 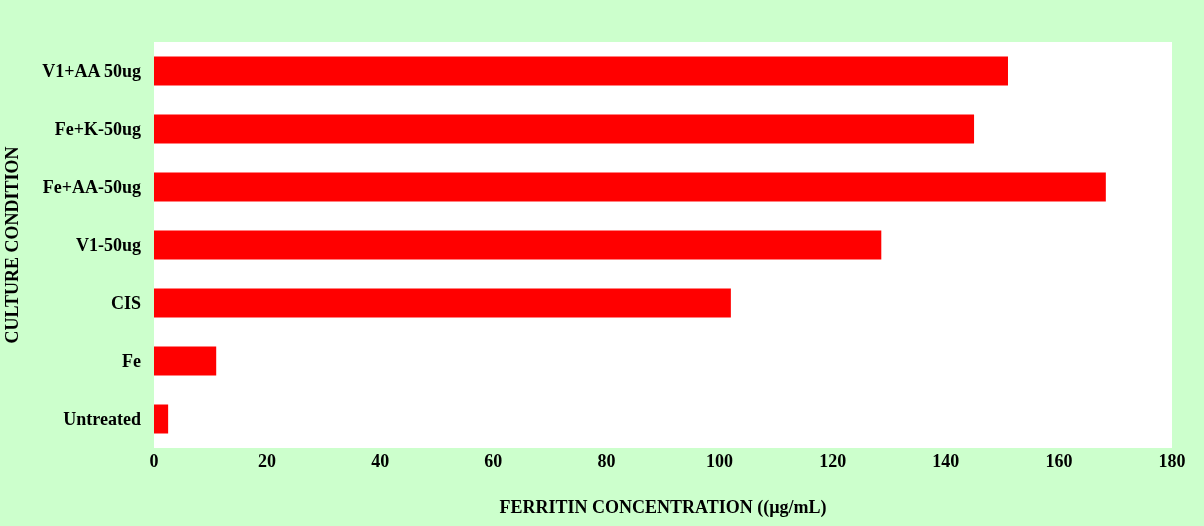 I want to click on y-tick-label: V1-50ug, so click(x=108, y=245).